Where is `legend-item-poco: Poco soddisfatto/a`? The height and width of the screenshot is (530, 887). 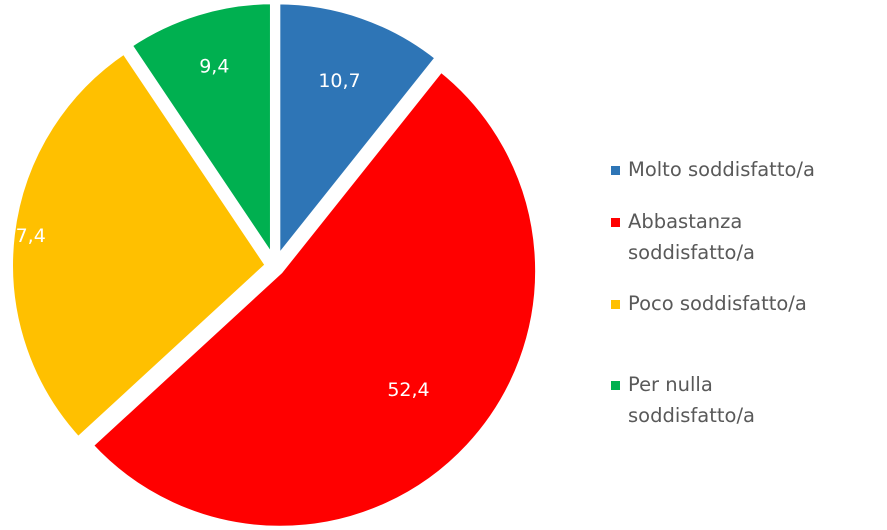 legend-item-poco: Poco soddisfatto/a is located at coordinates (744, 305).